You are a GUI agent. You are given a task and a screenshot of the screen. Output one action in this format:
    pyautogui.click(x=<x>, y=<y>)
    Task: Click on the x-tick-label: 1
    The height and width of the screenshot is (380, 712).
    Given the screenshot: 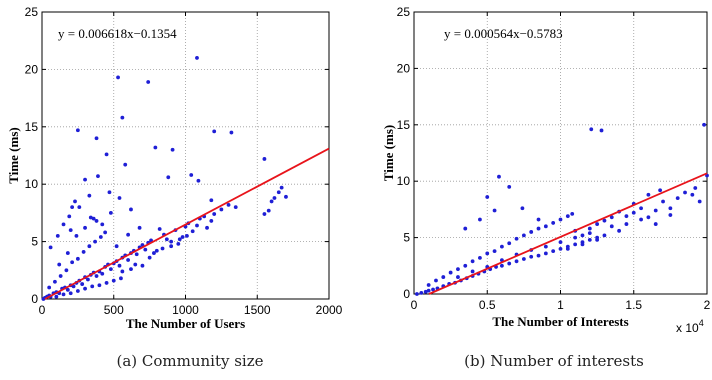 What is the action you would take?
    pyautogui.click(x=560, y=305)
    